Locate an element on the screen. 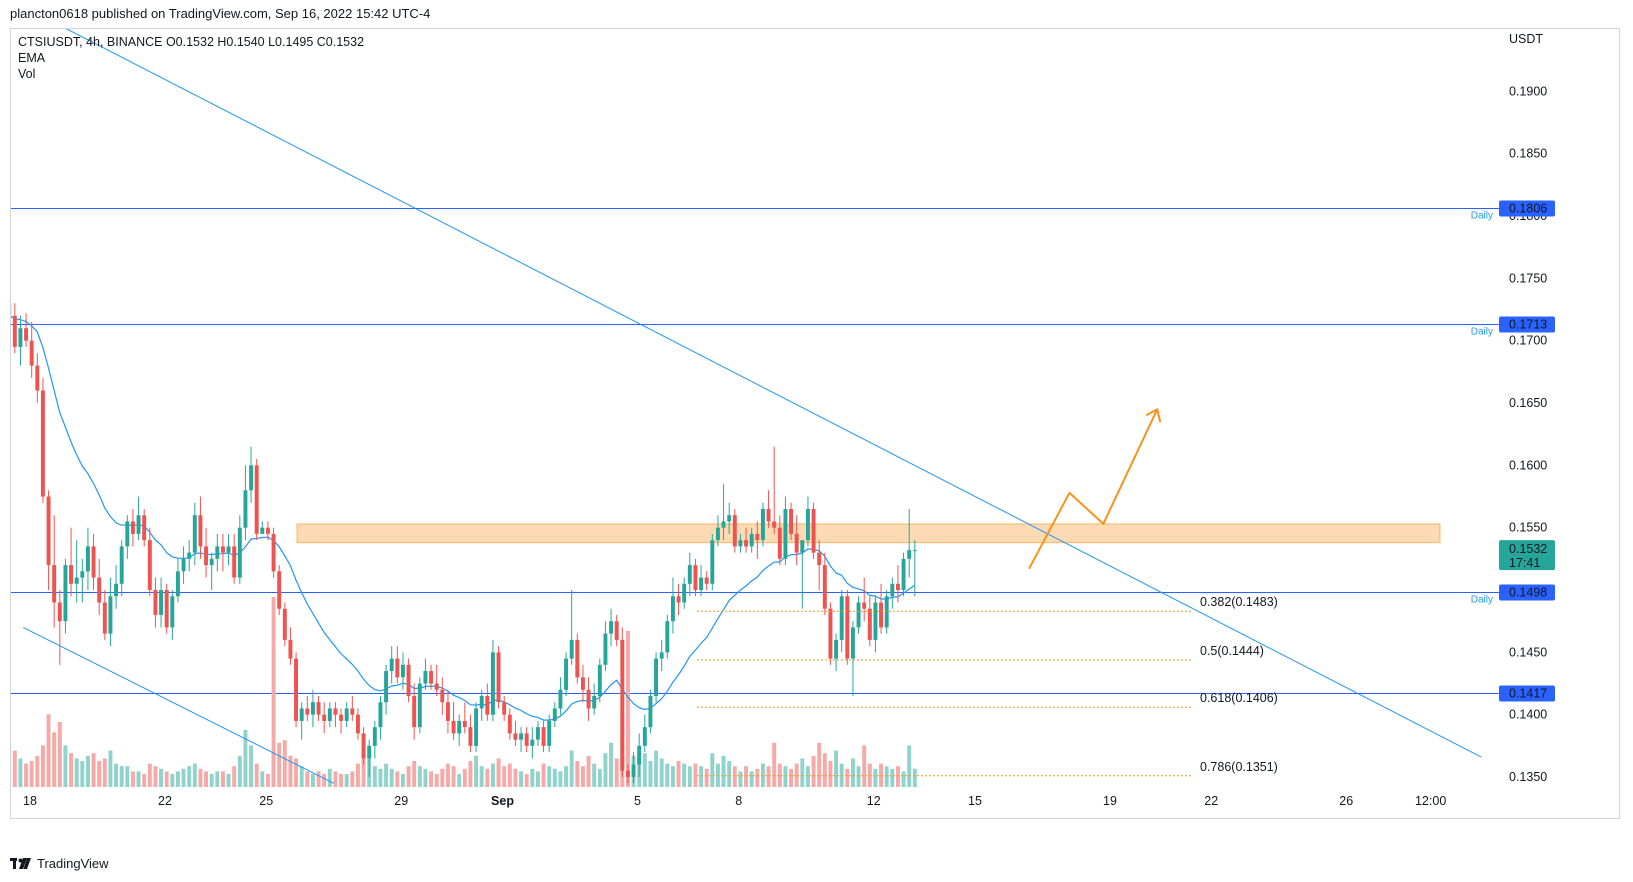 Image resolution: width=1633 pixels, height=882 pixels. legend-vol: Vol is located at coordinates (27, 74).